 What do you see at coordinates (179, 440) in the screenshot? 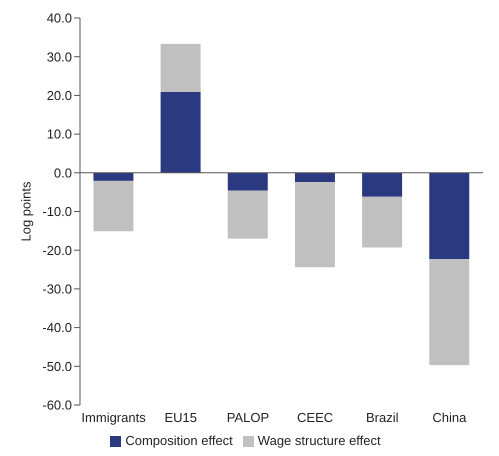
I see `legend-label: Composition effect` at bounding box center [179, 440].